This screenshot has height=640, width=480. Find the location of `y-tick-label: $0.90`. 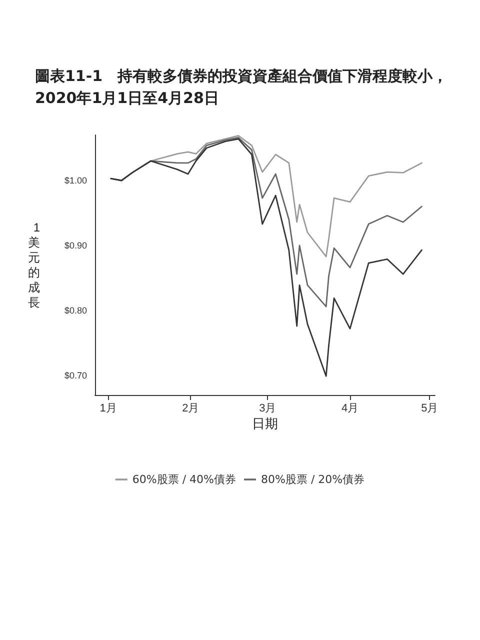

y-tick-label: $0.90 is located at coordinates (75, 245).